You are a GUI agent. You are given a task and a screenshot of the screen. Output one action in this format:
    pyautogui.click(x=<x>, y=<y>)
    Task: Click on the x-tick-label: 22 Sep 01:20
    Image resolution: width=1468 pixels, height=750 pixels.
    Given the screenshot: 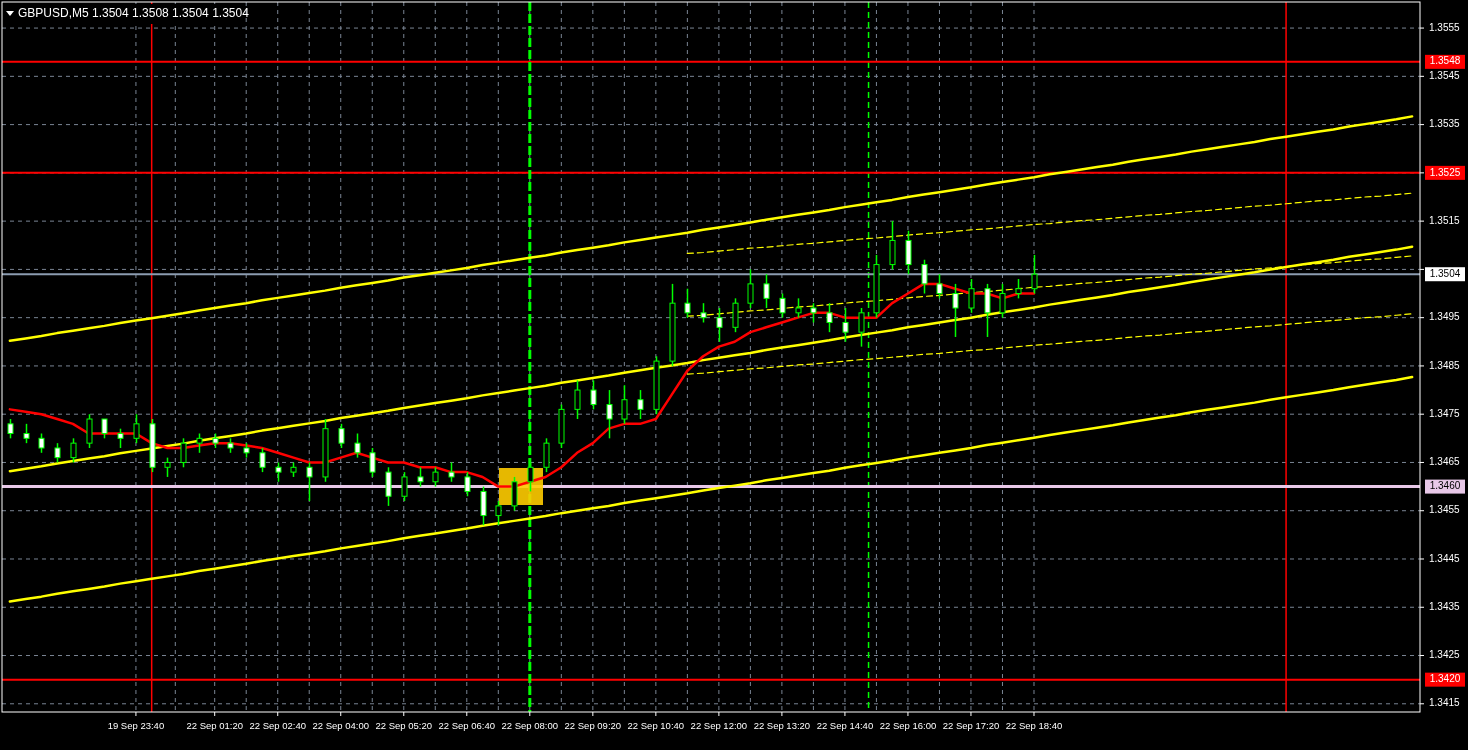 What is the action you would take?
    pyautogui.click(x=214, y=725)
    